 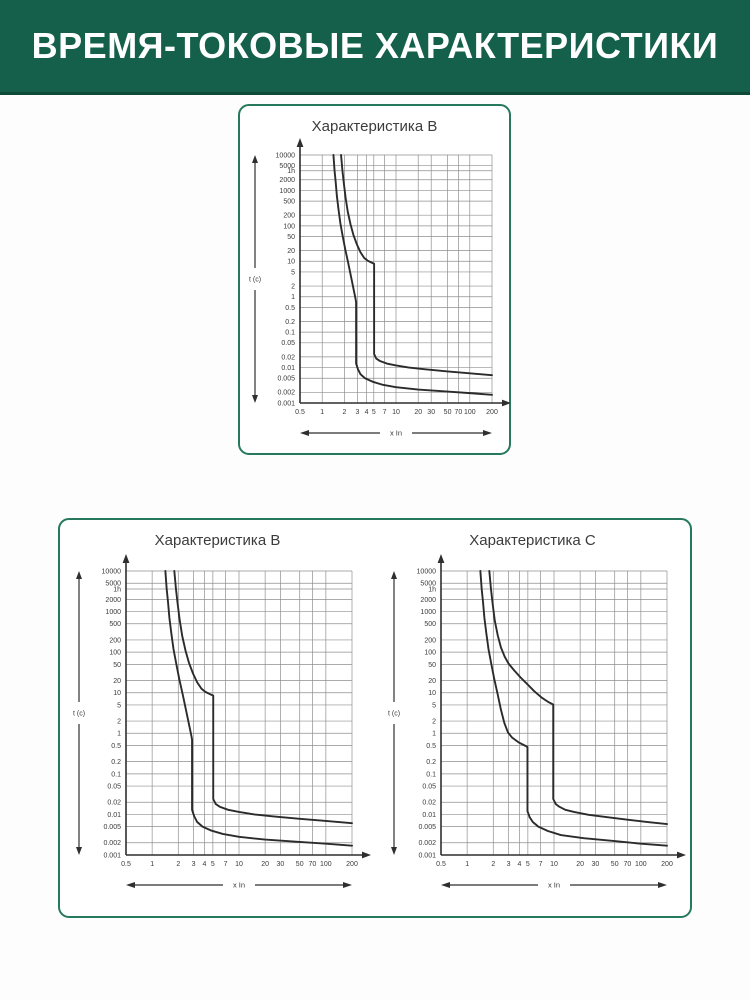 What do you see at coordinates (374, 126) in the screenshot?
I see `chart-title-b-top: Характеристика B` at bounding box center [374, 126].